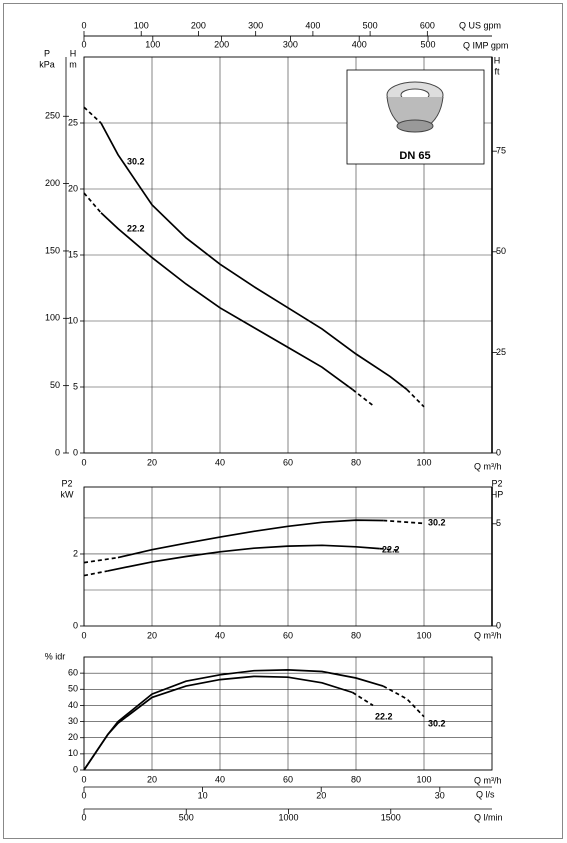  Describe the element at coordinates (414, 156) in the screenshot. I see `inset-label: DN 65` at that location.